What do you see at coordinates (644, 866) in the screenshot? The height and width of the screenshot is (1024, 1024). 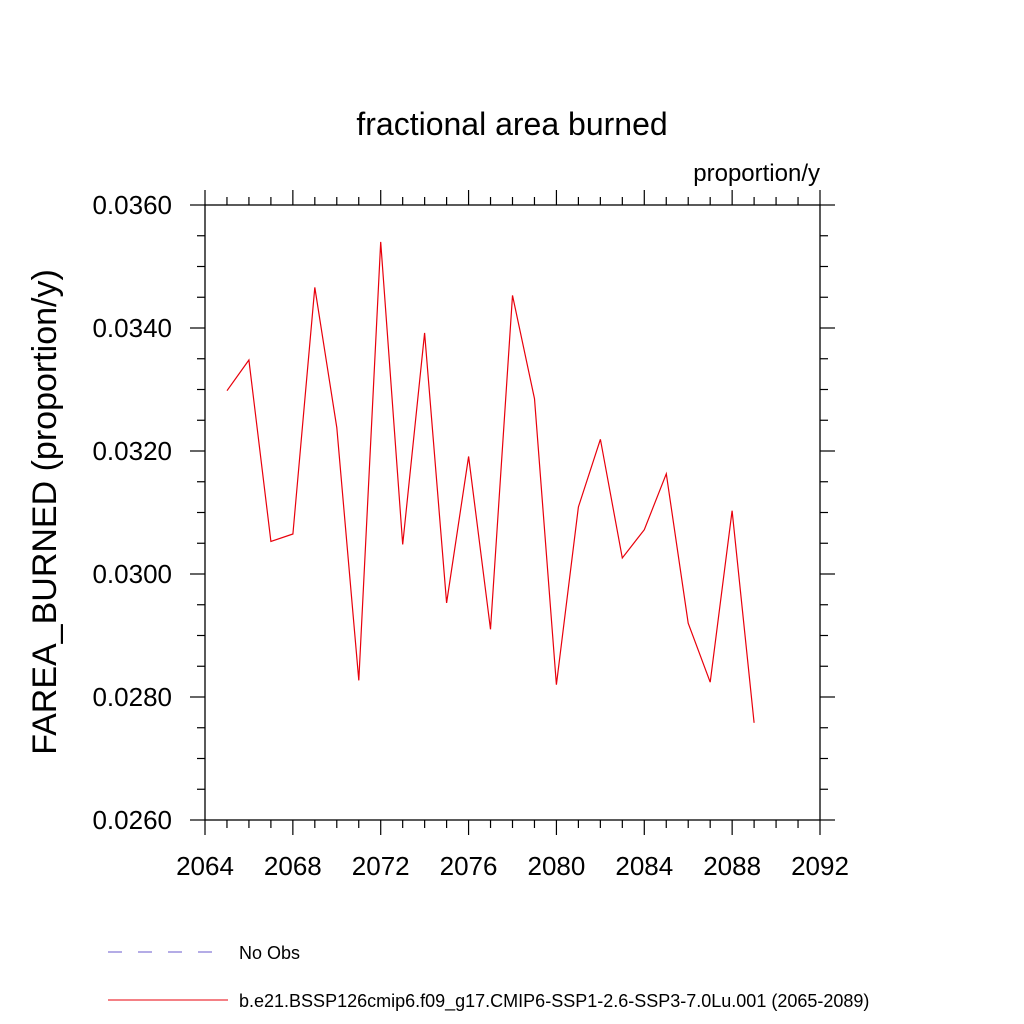 I see `x-tick-label: 2084` at bounding box center [644, 866].